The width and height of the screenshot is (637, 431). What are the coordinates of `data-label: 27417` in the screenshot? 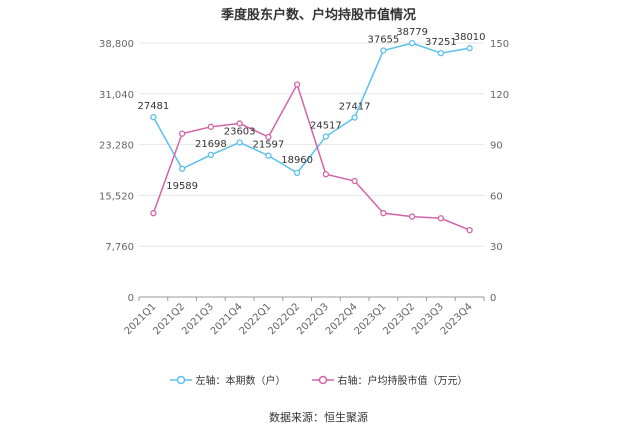 It's located at (355, 107).